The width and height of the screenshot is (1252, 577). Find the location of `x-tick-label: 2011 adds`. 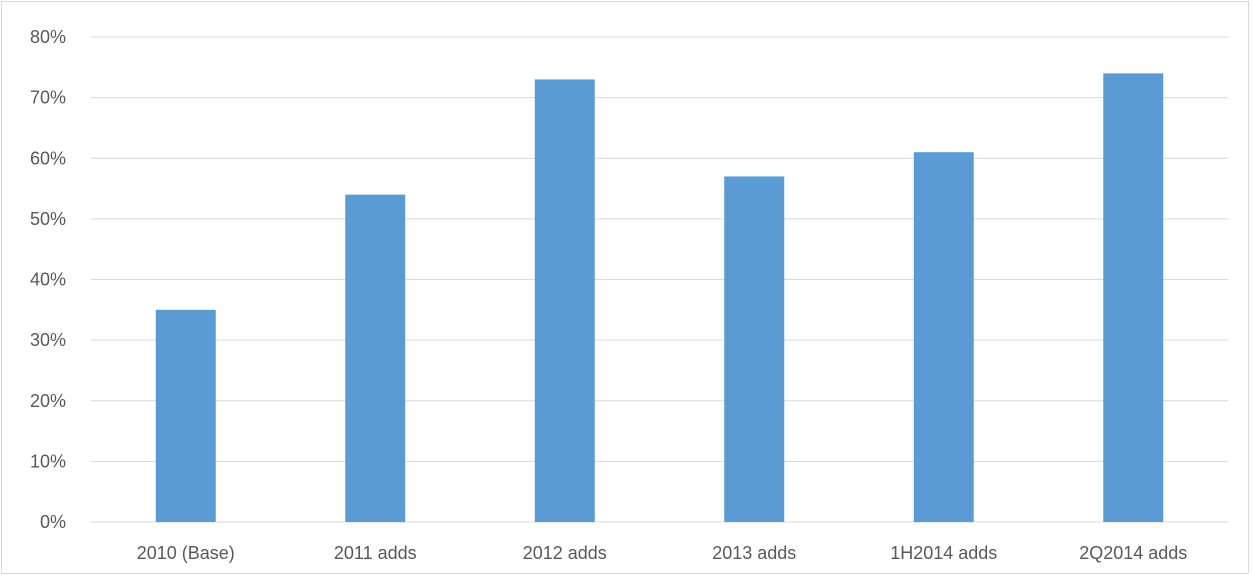

x-tick-label: 2011 adds is located at coordinates (375, 553).